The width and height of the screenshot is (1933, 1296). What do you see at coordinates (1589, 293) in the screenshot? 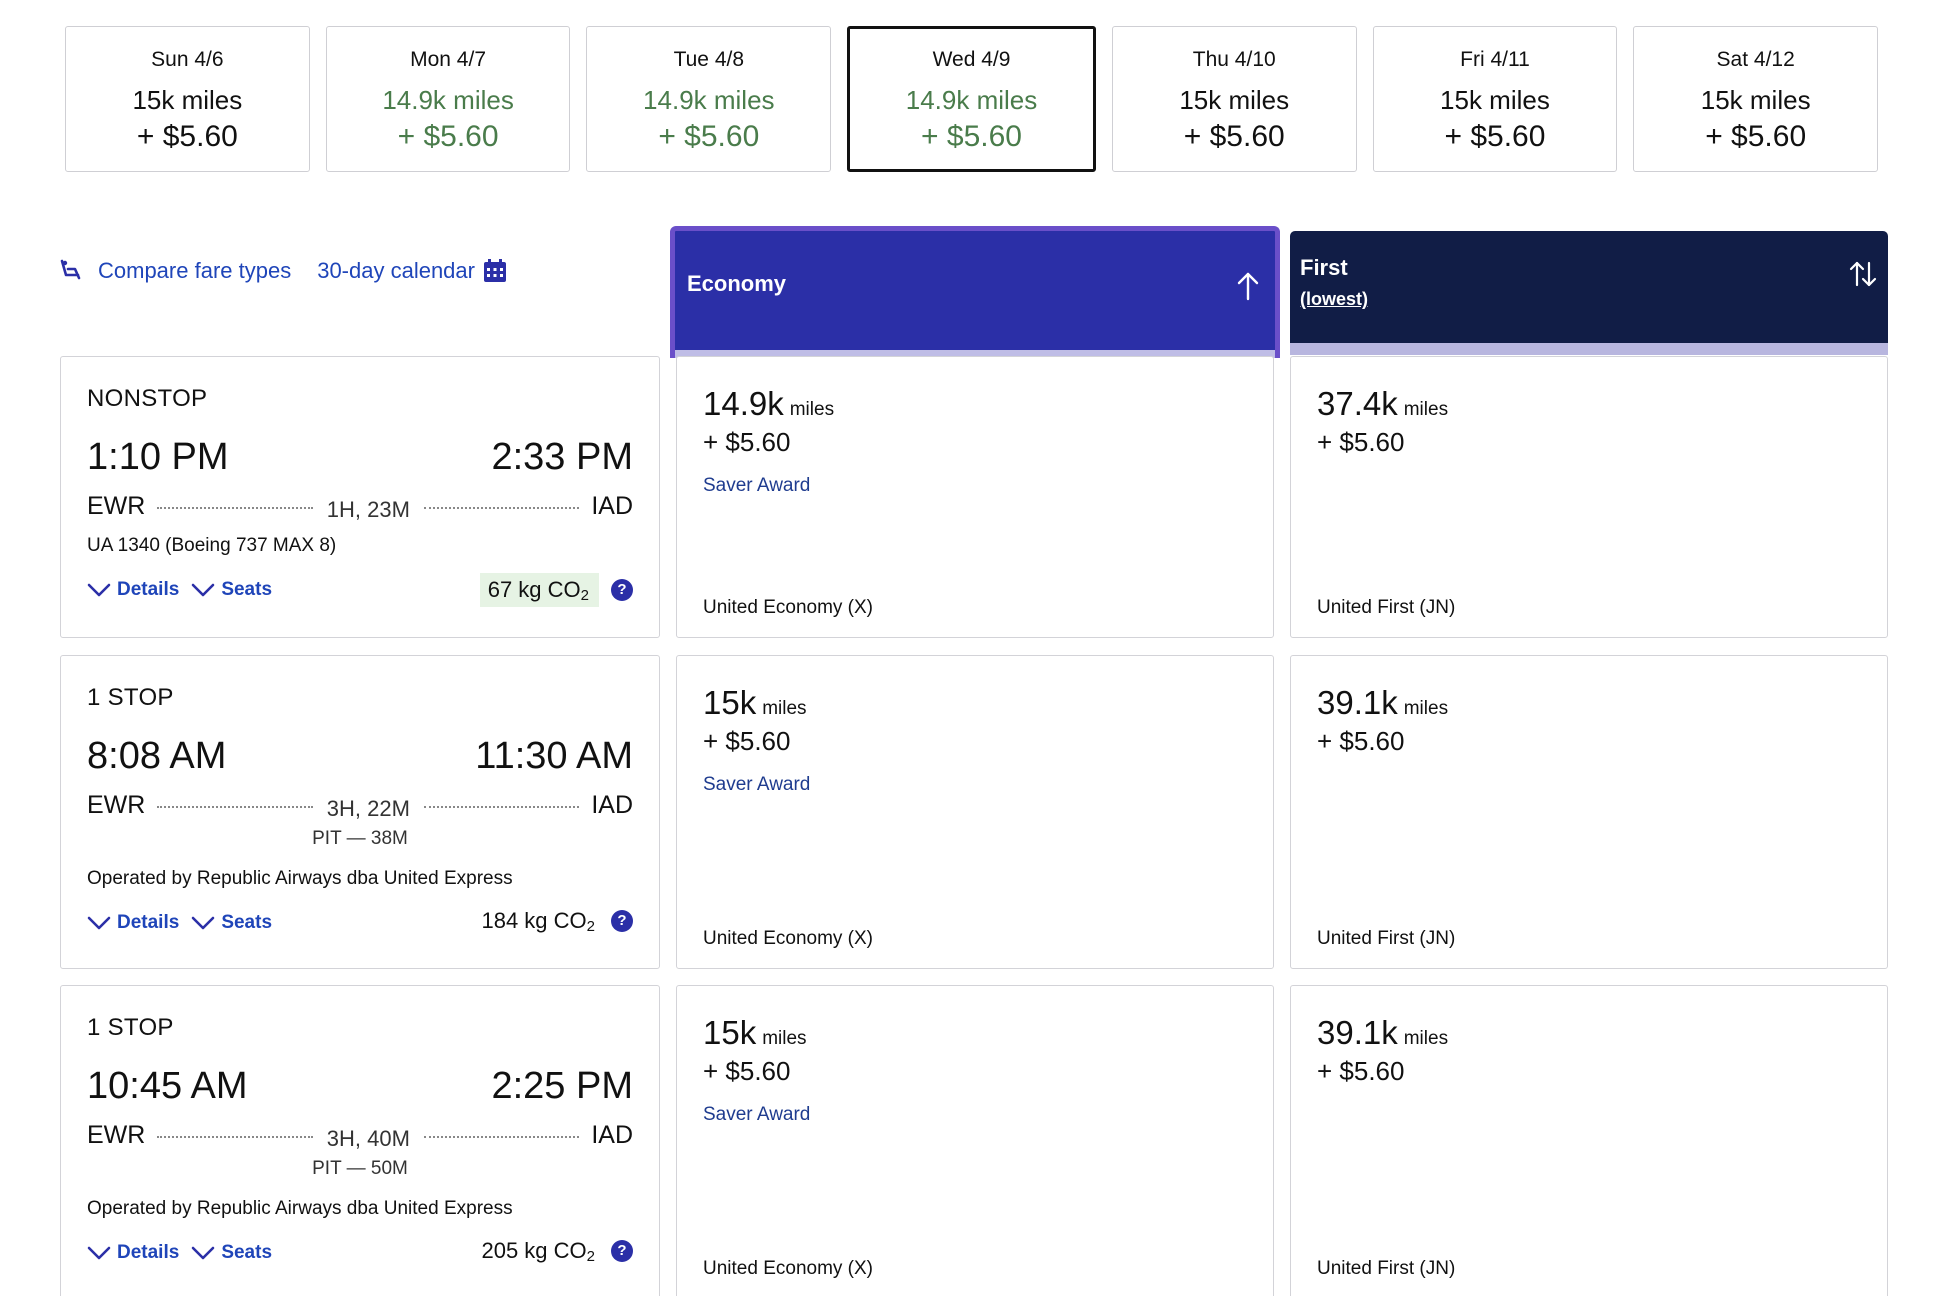
I see `first-column-header: First (lowest)` at bounding box center [1589, 293].